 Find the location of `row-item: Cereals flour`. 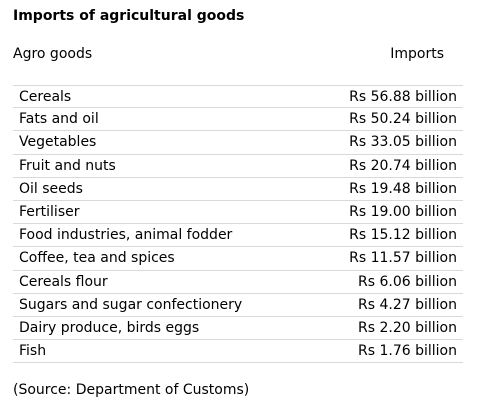

row-item: Cereals flour is located at coordinates (63, 281).